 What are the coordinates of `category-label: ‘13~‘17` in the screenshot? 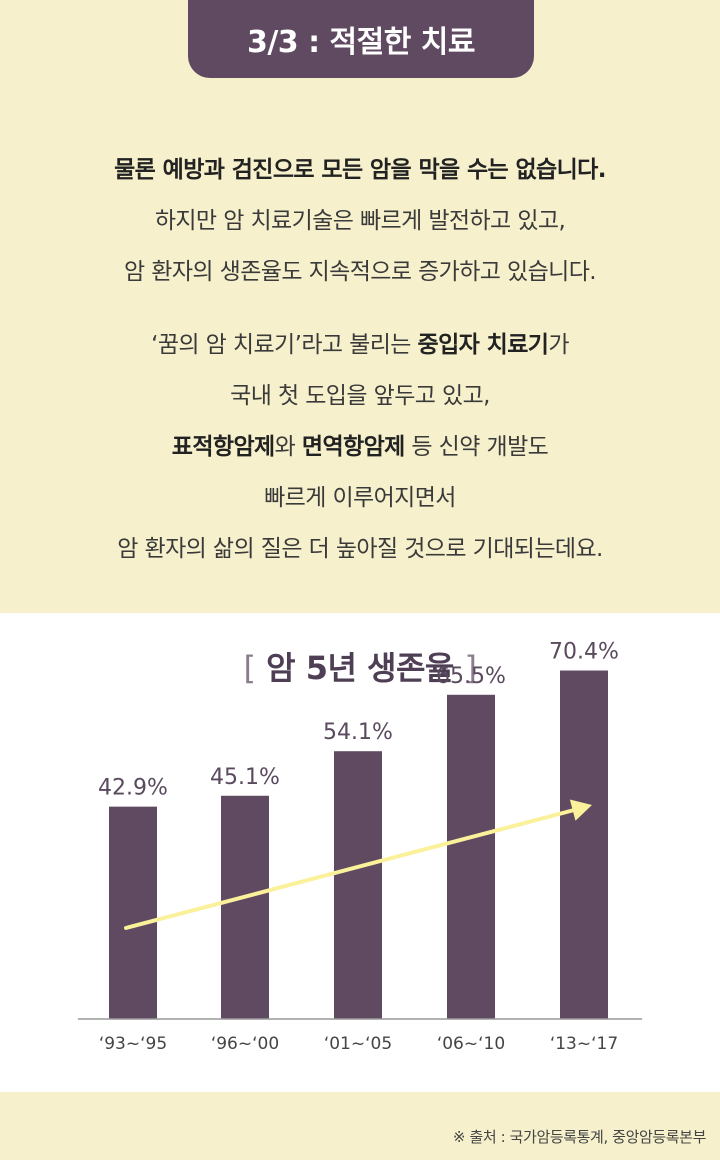 It's located at (584, 1044).